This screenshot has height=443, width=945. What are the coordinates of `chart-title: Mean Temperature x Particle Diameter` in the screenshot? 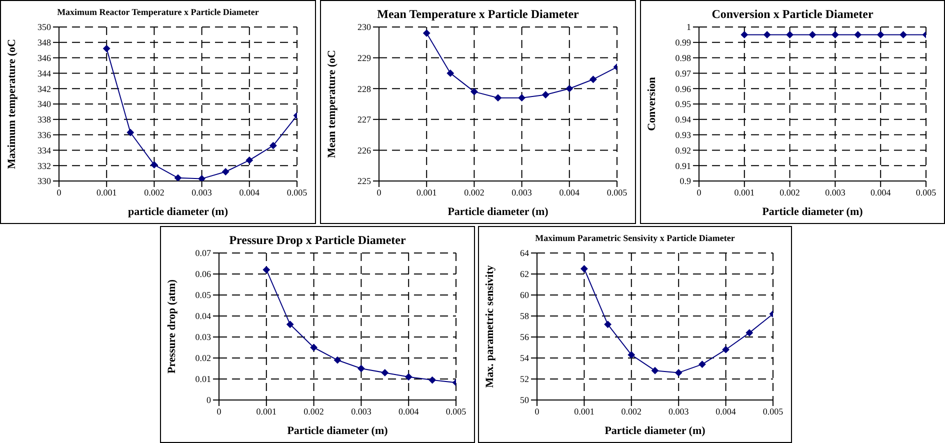 It's located at (478, 15).